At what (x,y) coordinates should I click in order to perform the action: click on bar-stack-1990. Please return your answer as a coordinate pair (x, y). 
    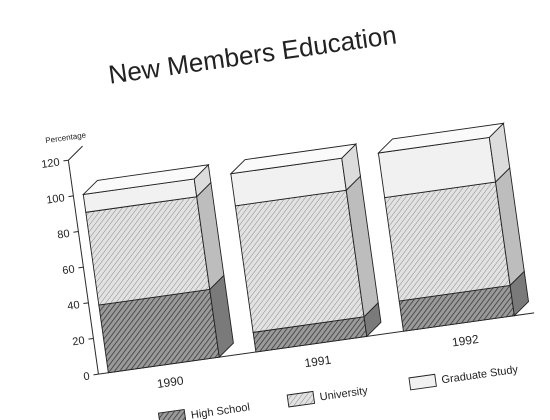
    Looking at the image, I should click on (158, 268).